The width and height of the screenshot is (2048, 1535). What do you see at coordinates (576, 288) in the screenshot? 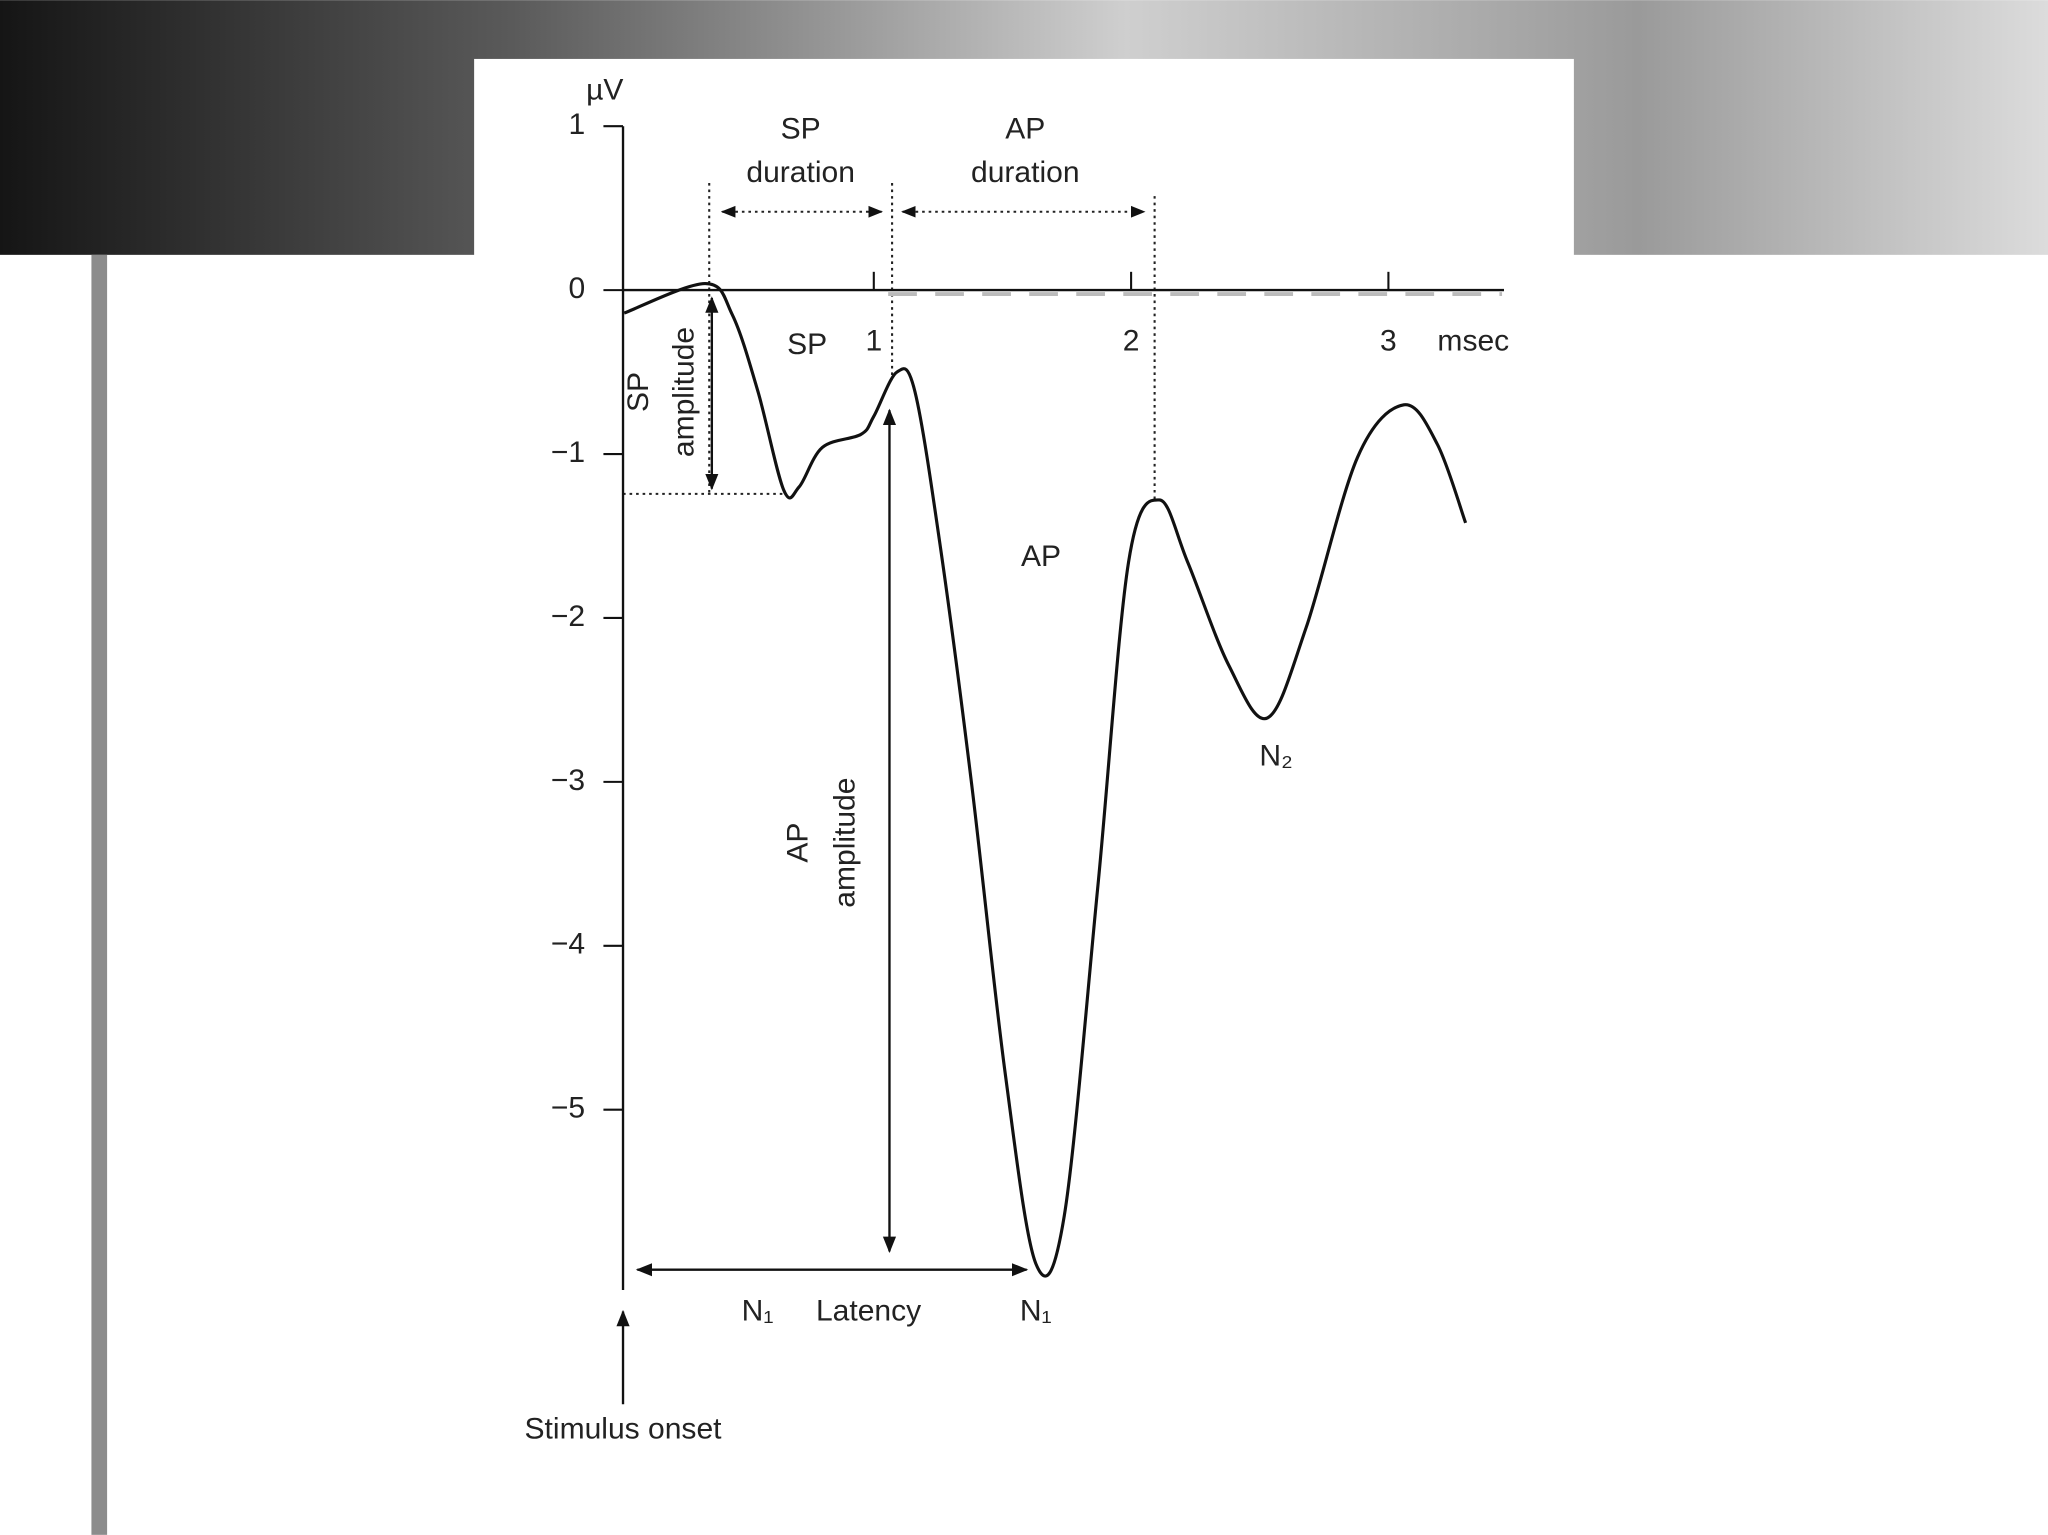
I see `y-tick-label: 0` at bounding box center [576, 288].